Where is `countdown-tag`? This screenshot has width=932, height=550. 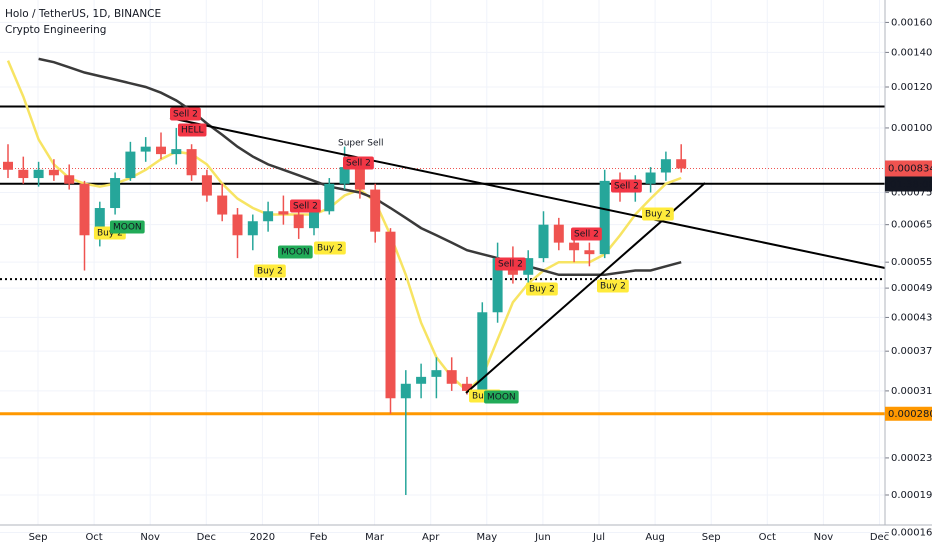 countdown-tag is located at coordinates (908, 184).